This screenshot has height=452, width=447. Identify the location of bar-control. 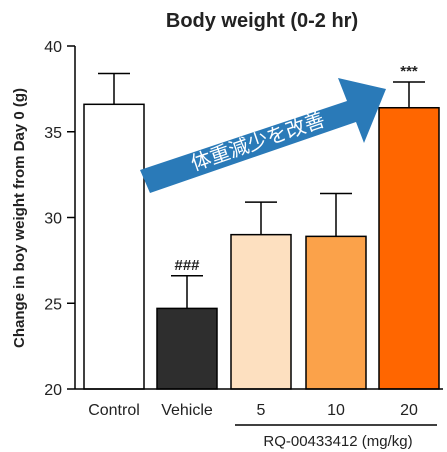
(114, 246).